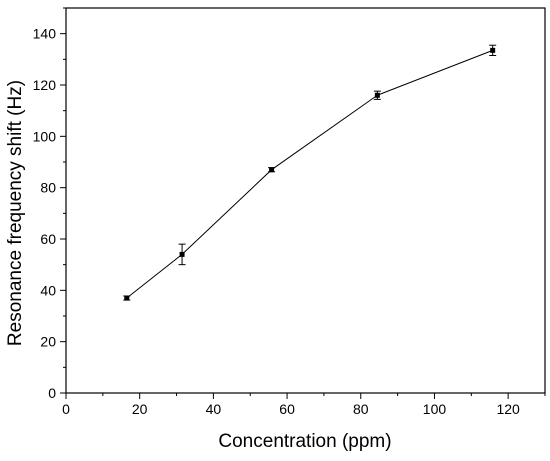 The image size is (550, 461). Describe the element at coordinates (52, 393) in the screenshot. I see `y-tick-label: 0` at that location.